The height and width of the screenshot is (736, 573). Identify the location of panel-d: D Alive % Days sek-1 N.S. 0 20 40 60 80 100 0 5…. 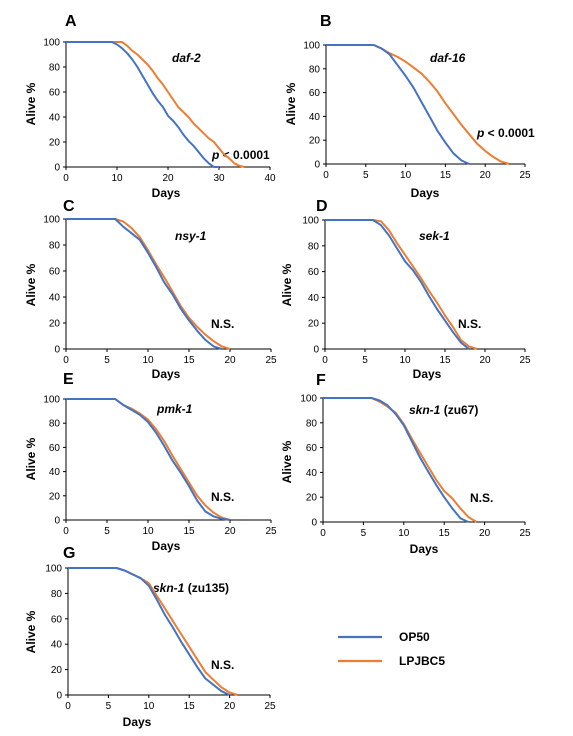
(405, 289).